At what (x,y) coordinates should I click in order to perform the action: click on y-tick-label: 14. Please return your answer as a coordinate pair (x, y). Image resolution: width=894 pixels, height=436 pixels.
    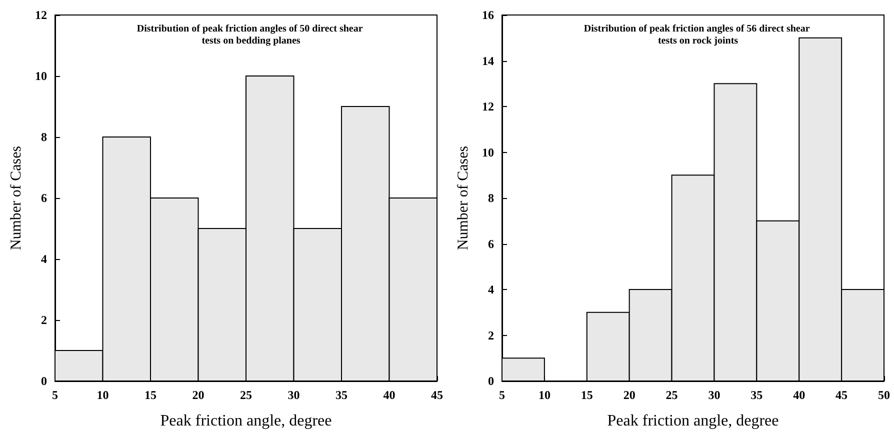
    Looking at the image, I should click on (488, 61).